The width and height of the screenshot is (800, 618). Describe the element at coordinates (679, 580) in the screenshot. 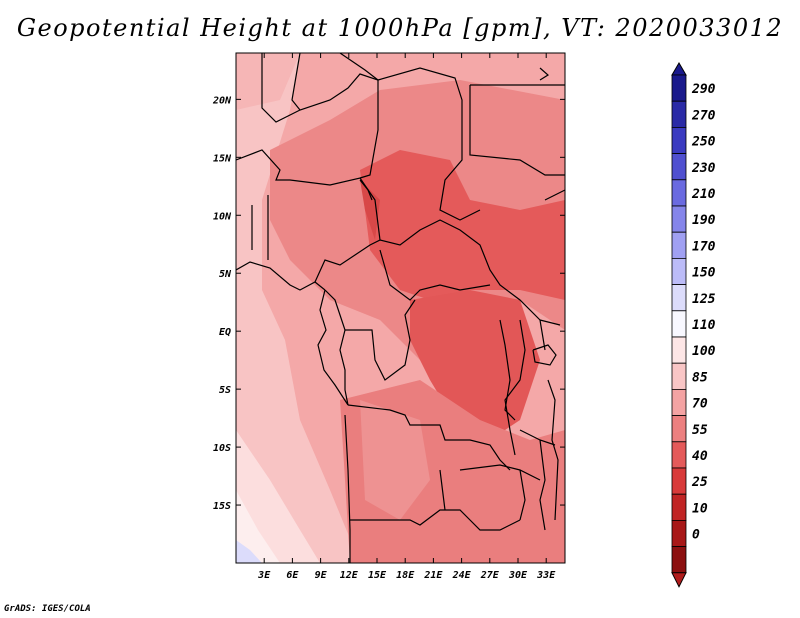

I see `colorbar-bottom-arrow` at that location.